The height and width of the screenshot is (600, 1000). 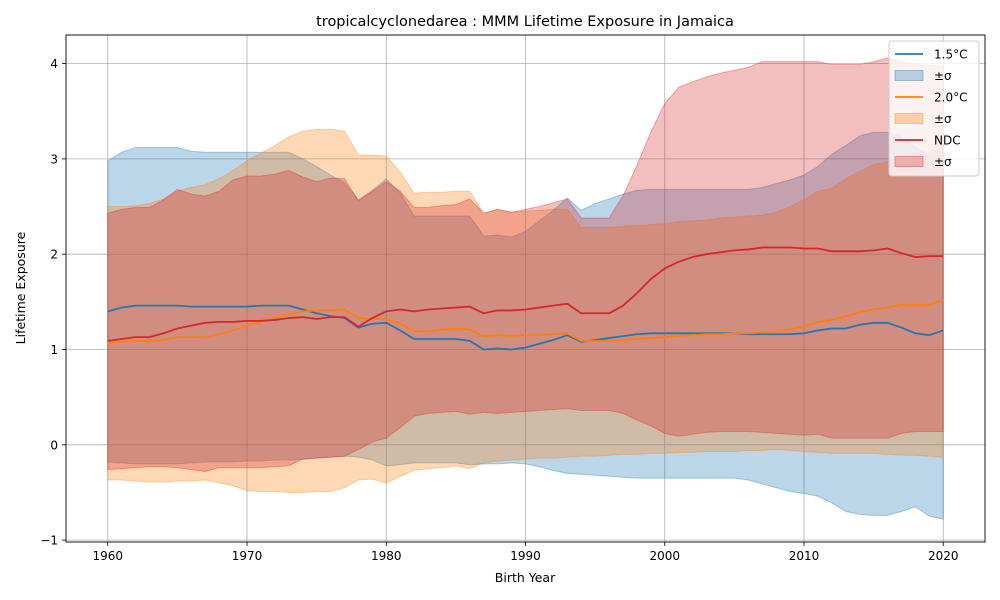 I want to click on x-tick-label: 2010, so click(x=804, y=556).